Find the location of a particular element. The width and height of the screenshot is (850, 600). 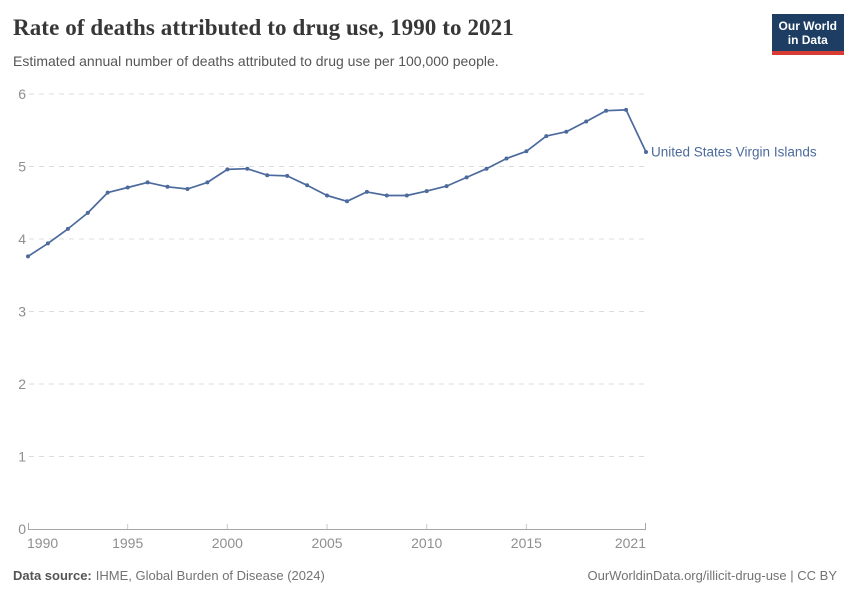

x-tick-label: 2021 is located at coordinates (630, 543).